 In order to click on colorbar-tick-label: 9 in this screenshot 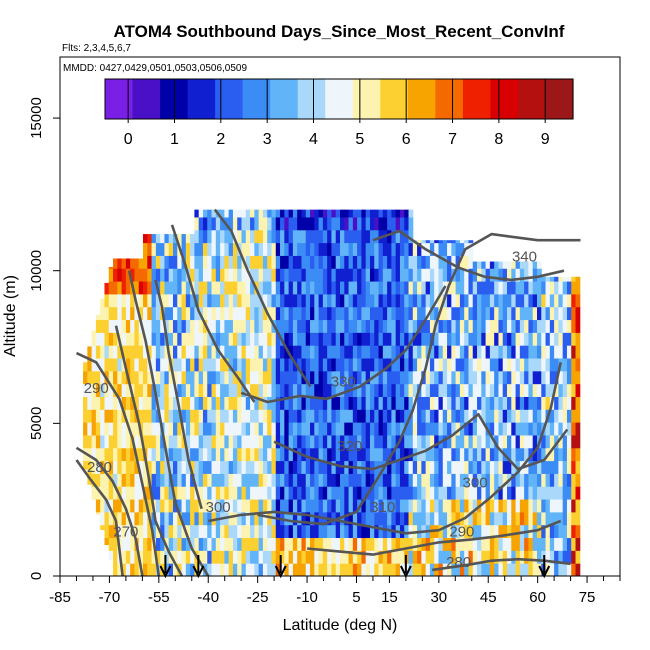, I will do `click(545, 139)`.